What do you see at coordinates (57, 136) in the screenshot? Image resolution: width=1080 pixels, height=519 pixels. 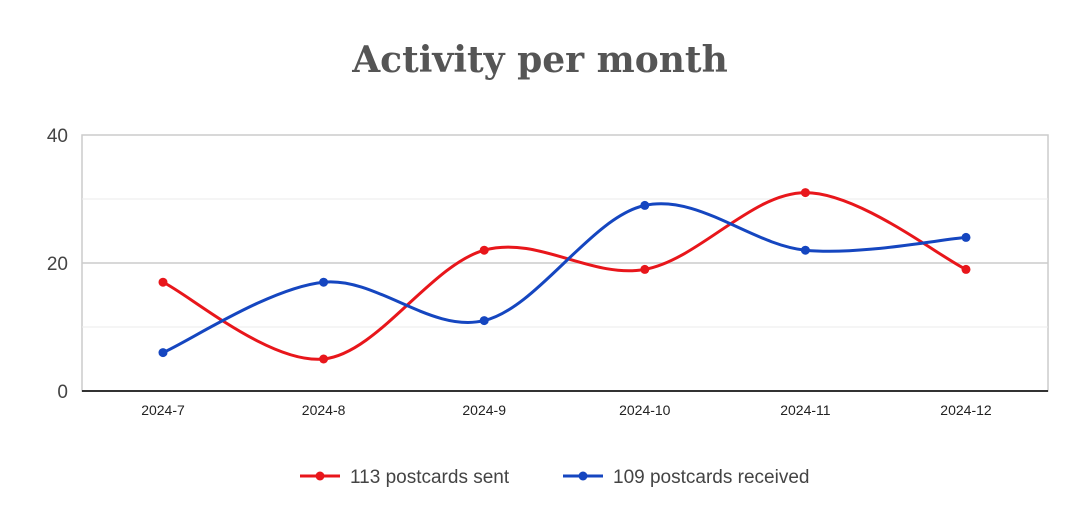 I see `y-tick-label: 40` at bounding box center [57, 136].